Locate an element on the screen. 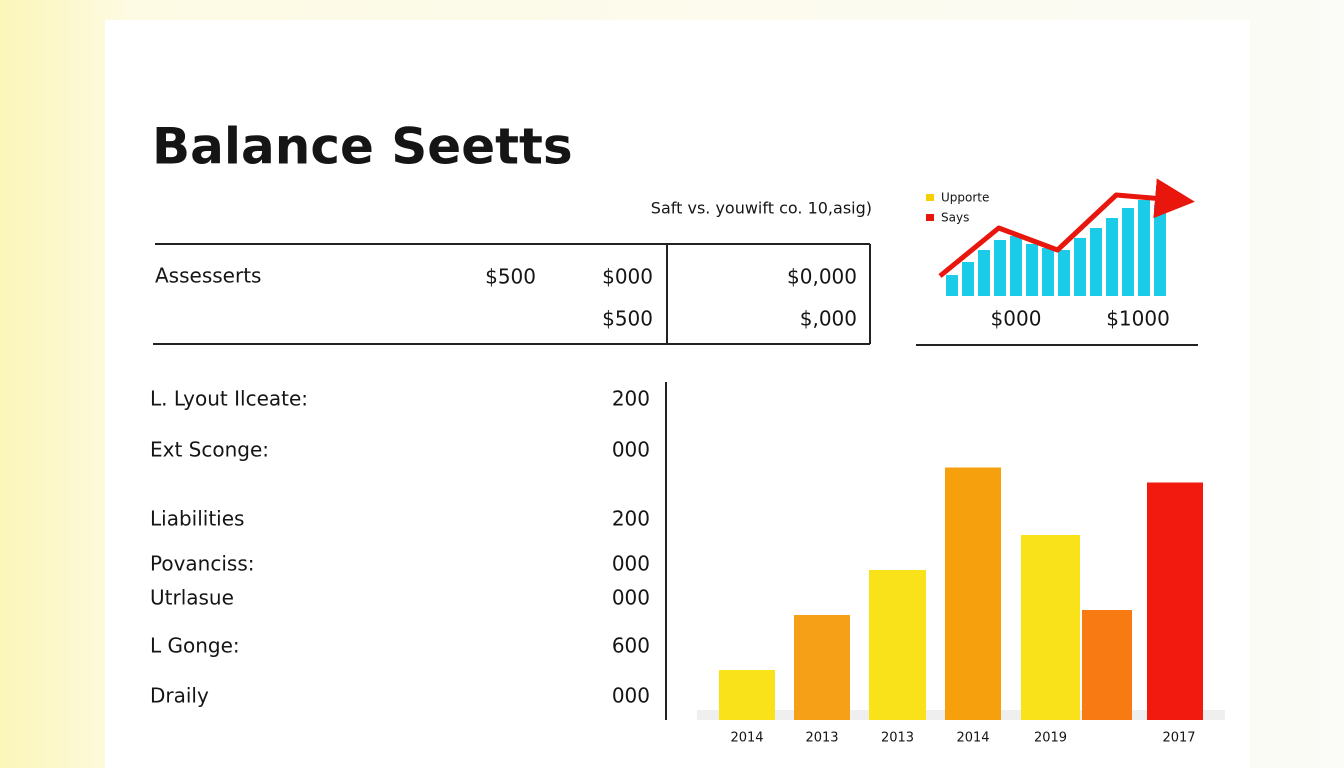 The image size is (1344, 768). axis-label: $1000 is located at coordinates (1138, 319).